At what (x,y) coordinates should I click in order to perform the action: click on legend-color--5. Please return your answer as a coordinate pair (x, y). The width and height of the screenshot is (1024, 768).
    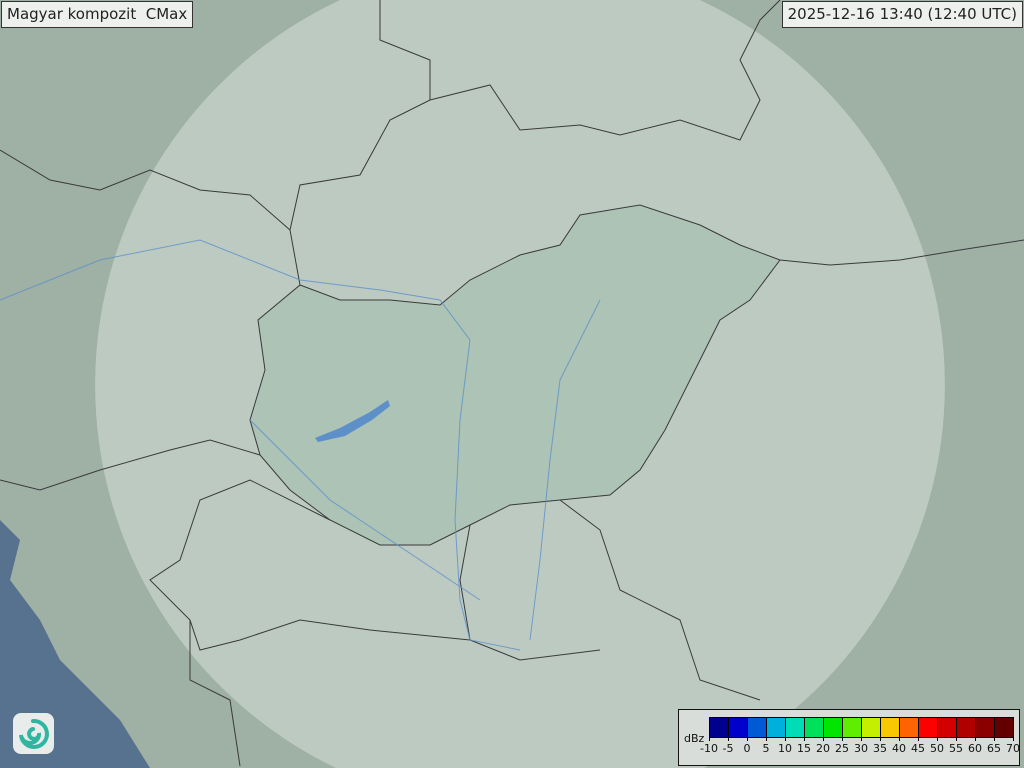
    Looking at the image, I should click on (738, 727).